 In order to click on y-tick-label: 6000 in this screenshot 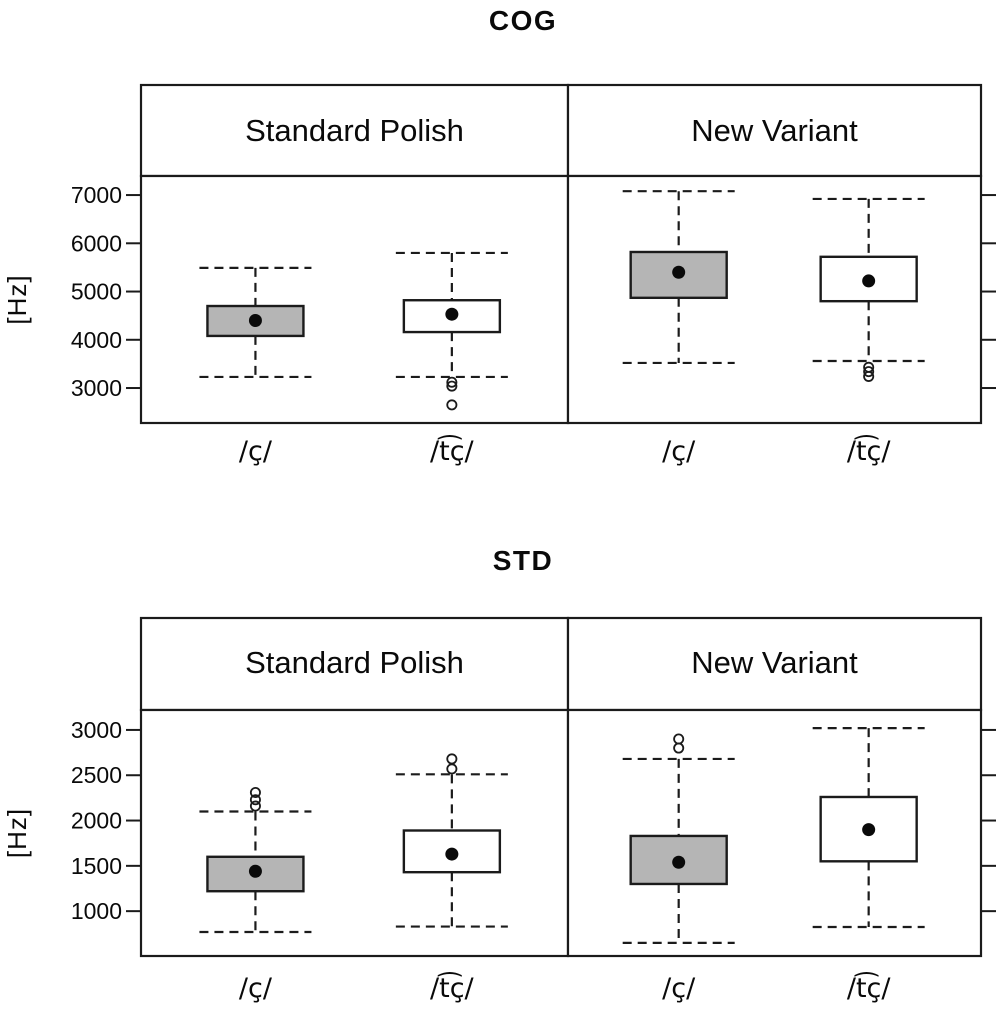, I will do `click(96, 243)`.